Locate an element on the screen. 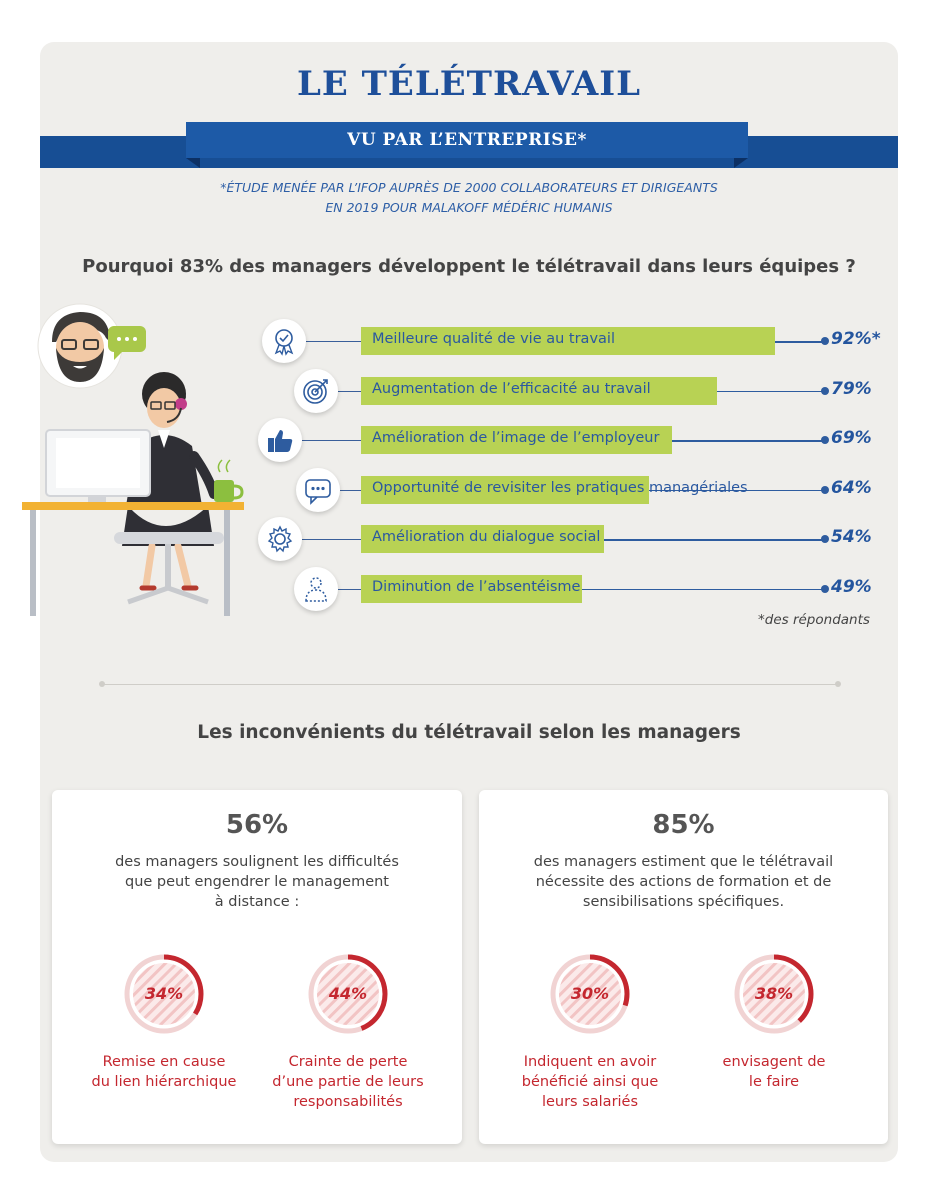  panel-description-line: à distance : is located at coordinates (257, 902).